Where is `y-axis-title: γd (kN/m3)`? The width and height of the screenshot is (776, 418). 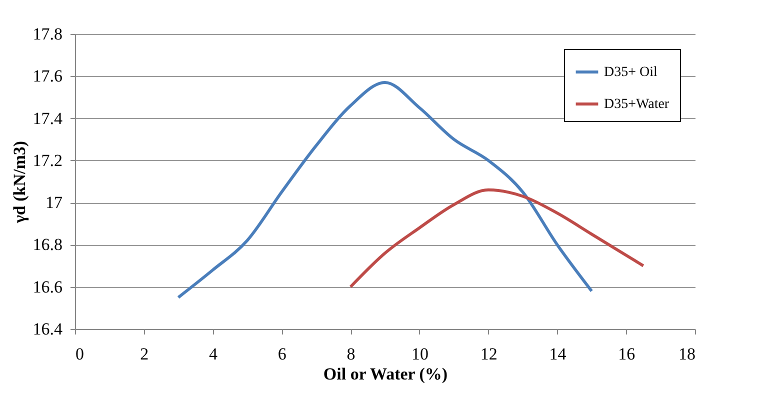
y-axis-title: γd (kN/m3) is located at coordinates (19, 182).